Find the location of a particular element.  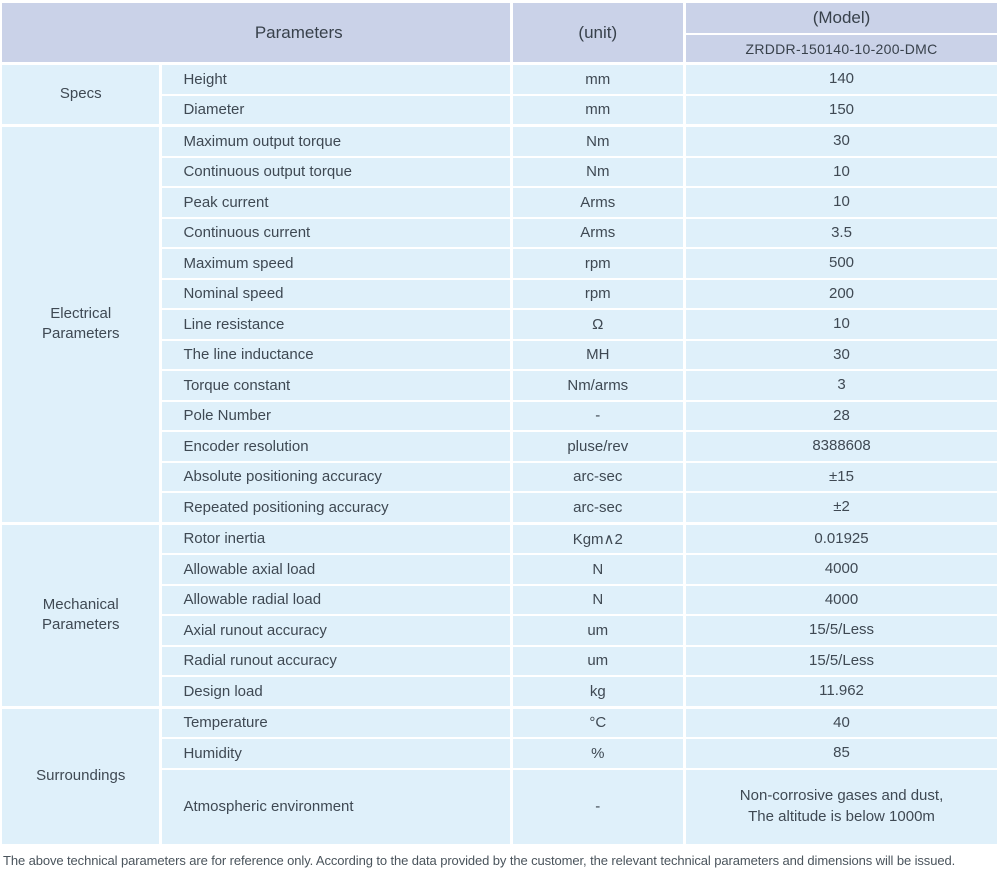

model-value: 40 is located at coordinates (841, 723).